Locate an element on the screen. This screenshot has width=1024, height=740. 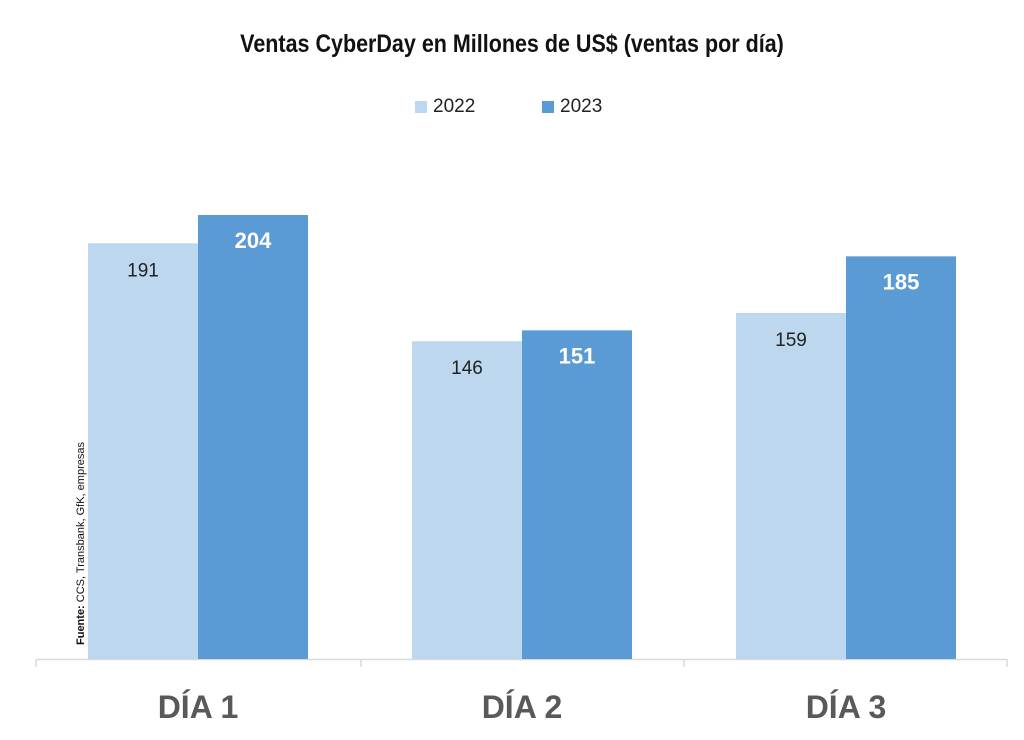
data-label-2023-1: 204 is located at coordinates (253, 240).